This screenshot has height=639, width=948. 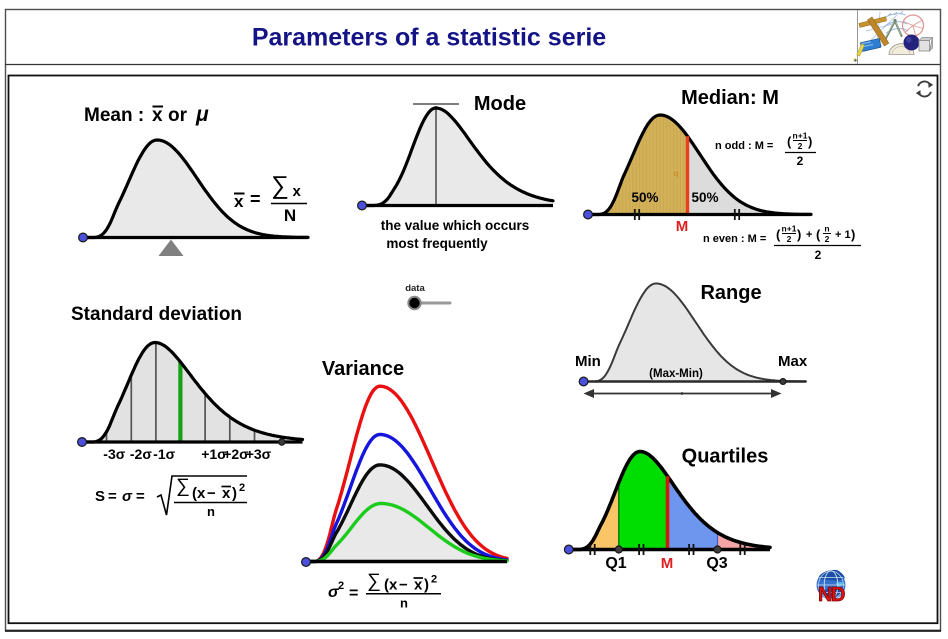 I want to click on svg-text: q, so click(x=675, y=173).